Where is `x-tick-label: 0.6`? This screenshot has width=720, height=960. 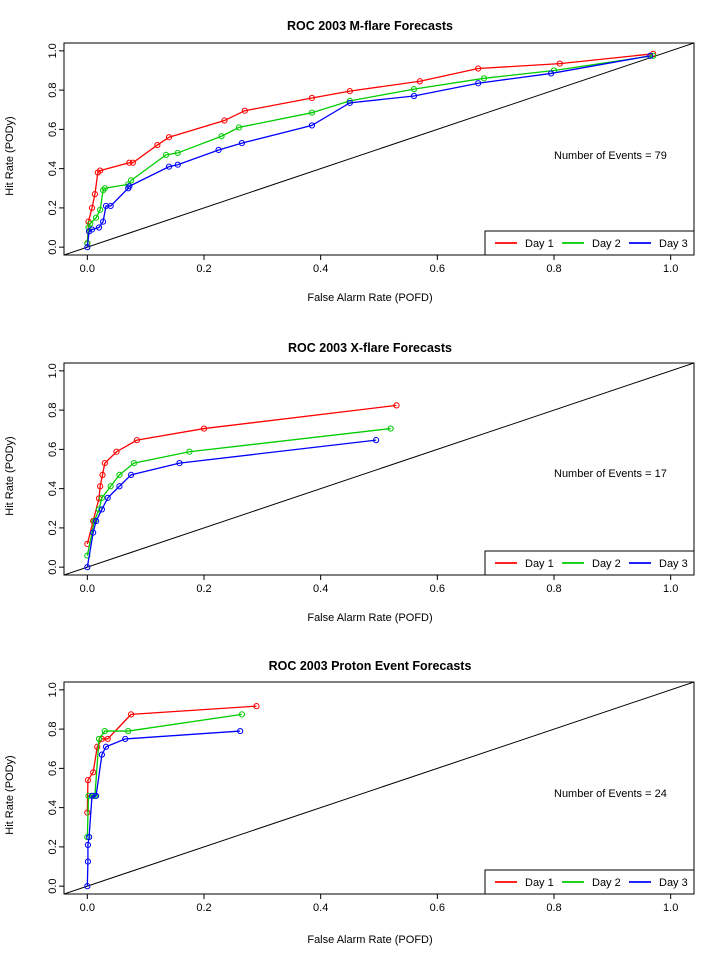 x-tick-label: 0.6 is located at coordinates (437, 589).